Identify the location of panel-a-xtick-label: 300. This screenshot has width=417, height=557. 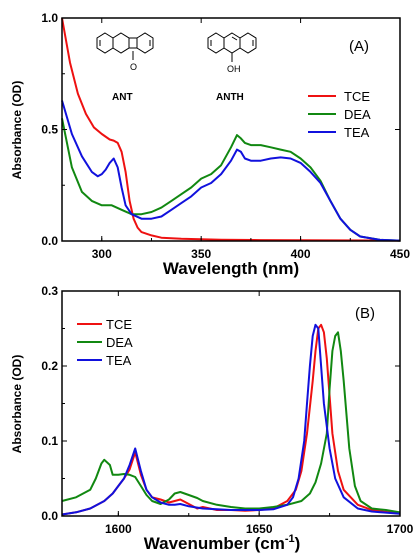
(102, 254).